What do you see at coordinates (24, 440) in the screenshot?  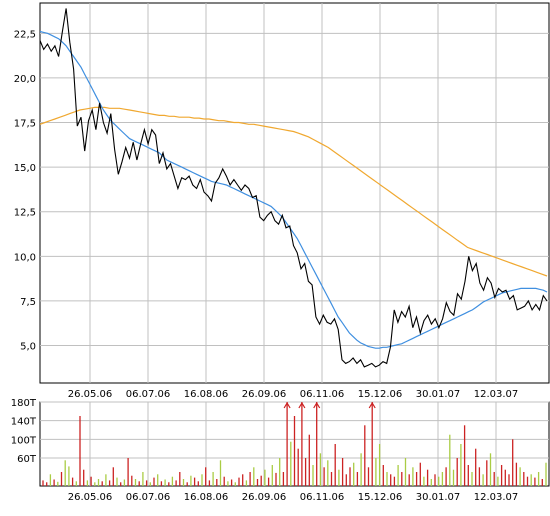 I see `volume-y-tick-1: 100T` at bounding box center [24, 440].